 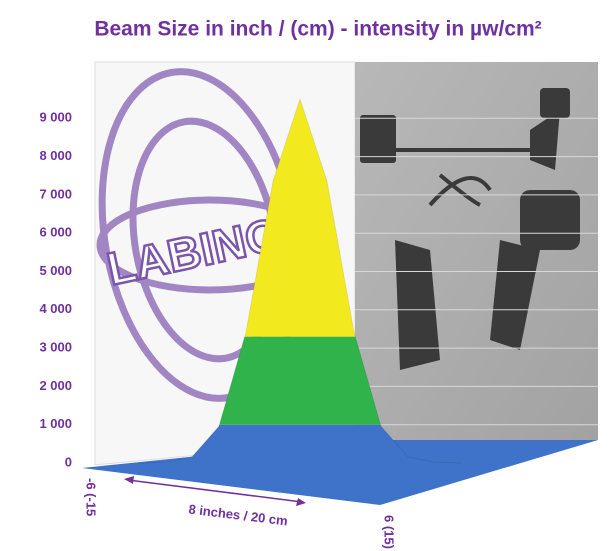 I want to click on y-tick-label: 3 000, so click(x=55, y=347).